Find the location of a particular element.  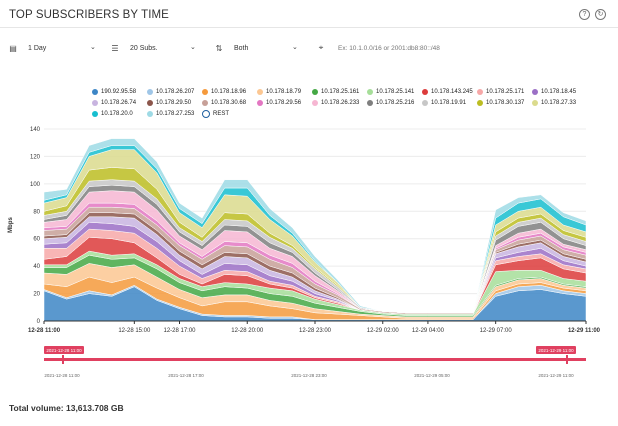

legend-label: 10.178.25.216 is located at coordinates (395, 102).